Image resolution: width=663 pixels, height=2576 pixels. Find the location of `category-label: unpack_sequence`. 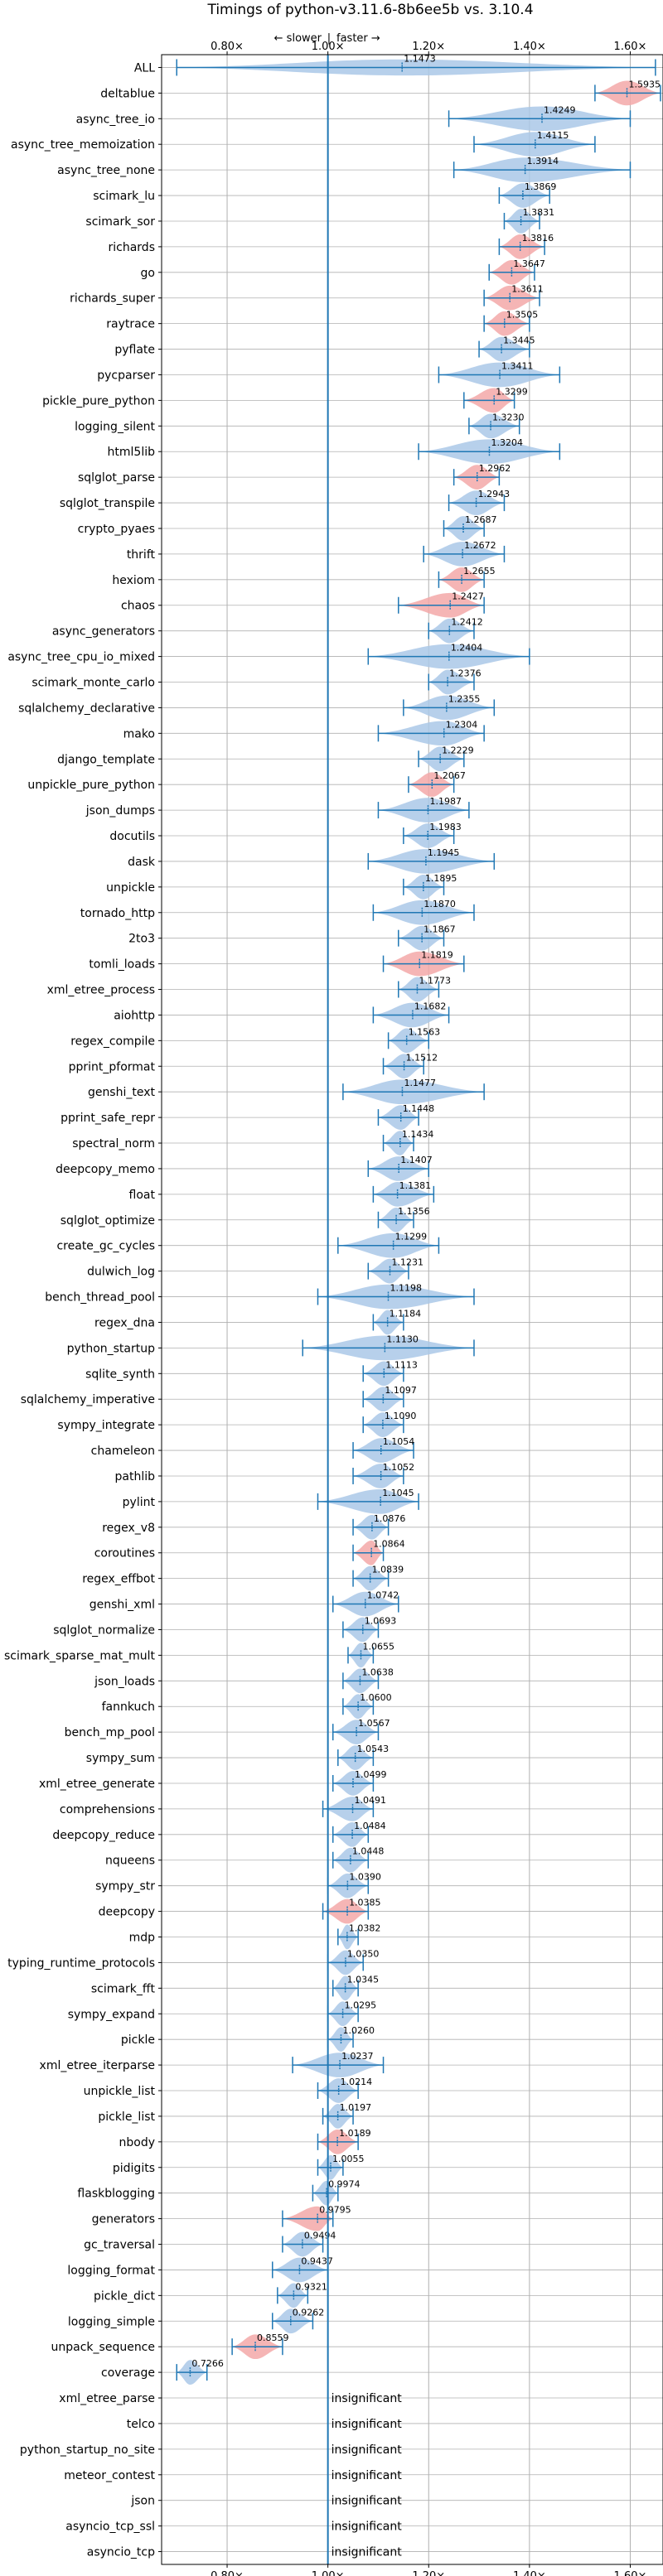

category-label: unpack_sequence is located at coordinates (103, 2347).